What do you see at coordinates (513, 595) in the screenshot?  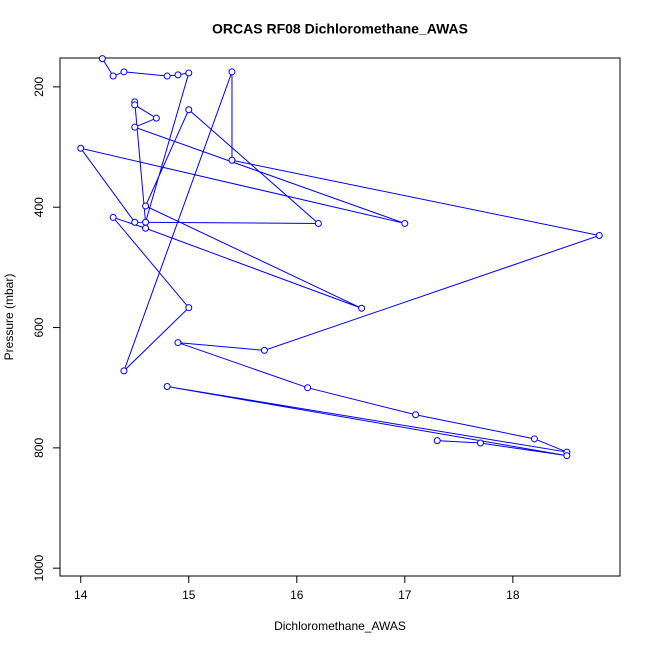 I see `x-tick-label: 18` at bounding box center [513, 595].